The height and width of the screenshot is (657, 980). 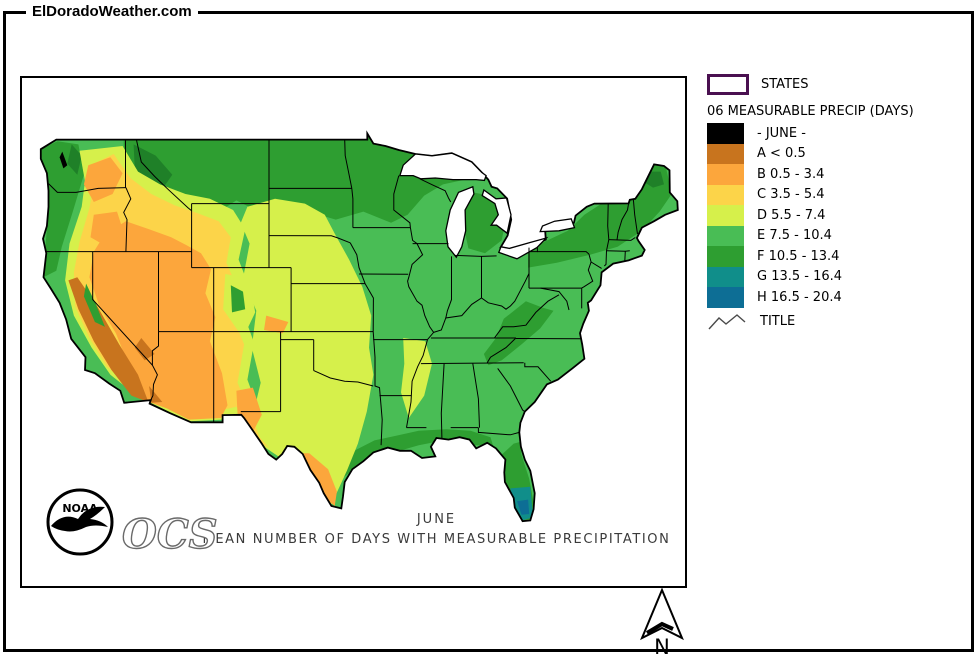 I want to click on states-label: STATES, so click(x=785, y=84).